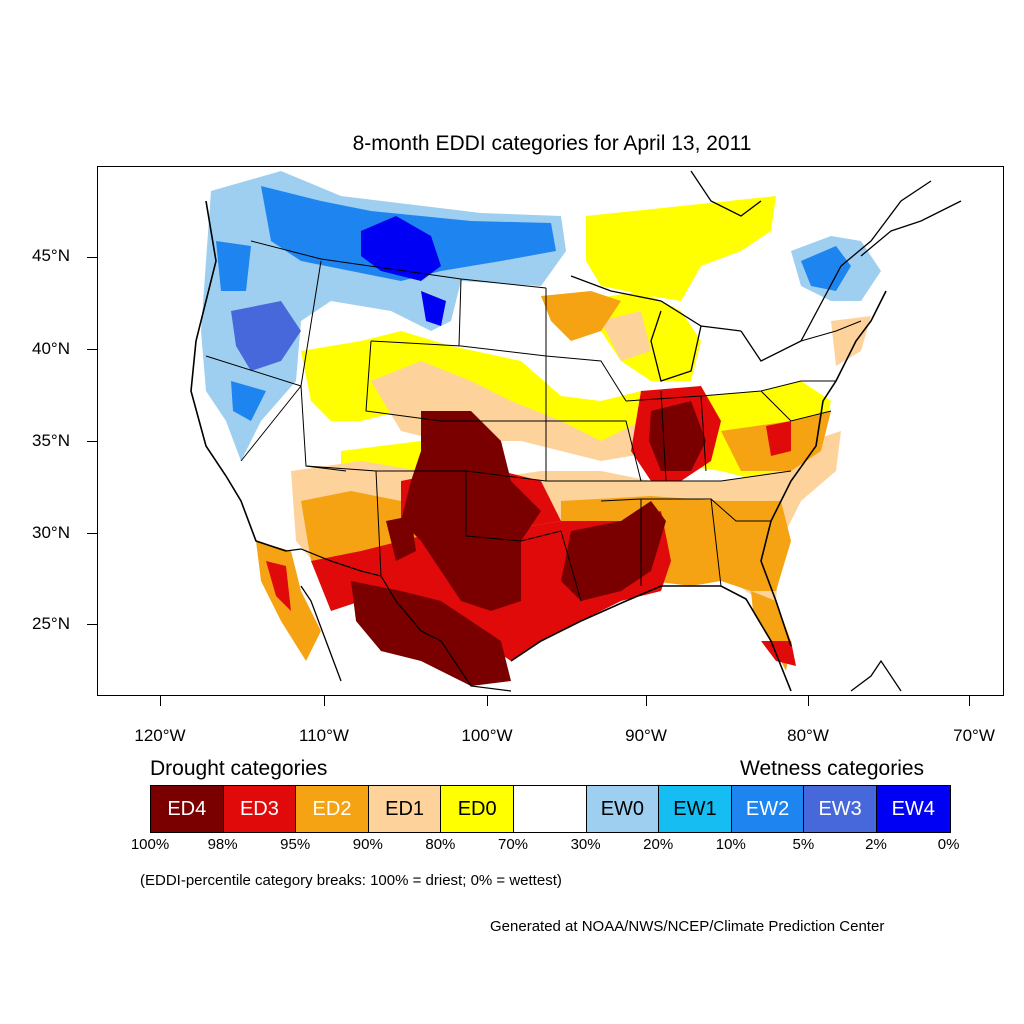 The image size is (1024, 1024). What do you see at coordinates (260, 809) in the screenshot?
I see `legend-swatch: ED3` at bounding box center [260, 809].